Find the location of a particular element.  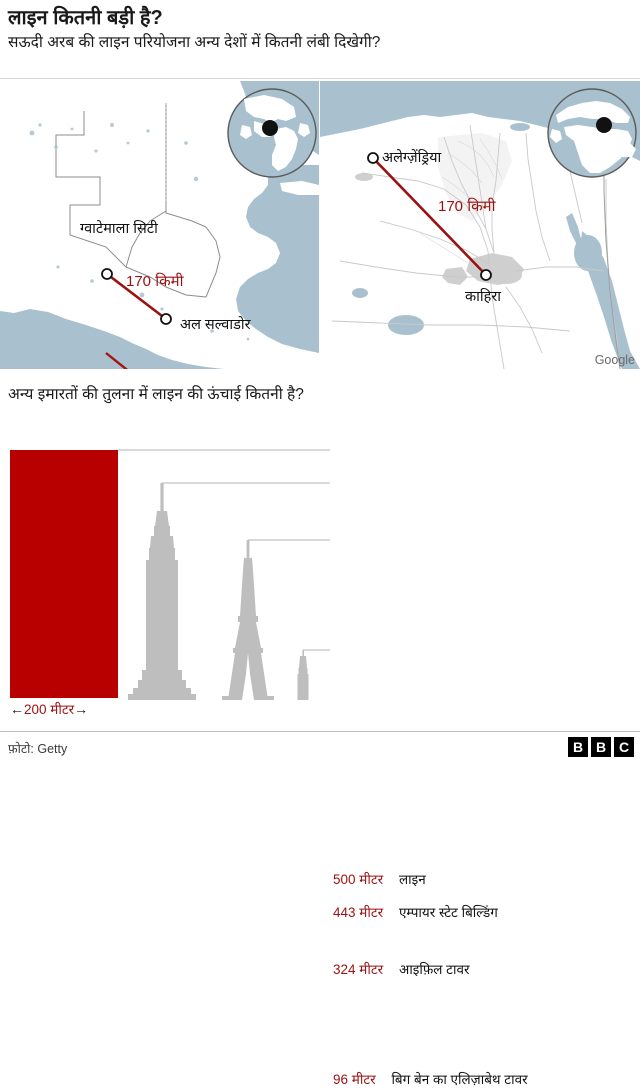

name-eiffel-tower: आइफ़िल टावर is located at coordinates (434, 969).